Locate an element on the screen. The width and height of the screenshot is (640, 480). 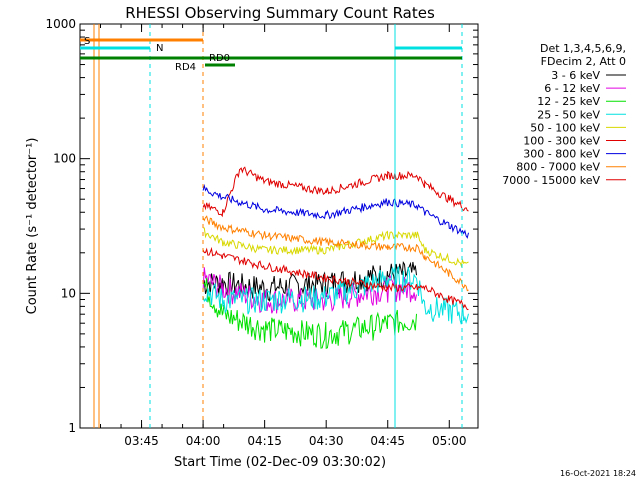
legend-label: 6 - 12 keV is located at coordinates (572, 88).